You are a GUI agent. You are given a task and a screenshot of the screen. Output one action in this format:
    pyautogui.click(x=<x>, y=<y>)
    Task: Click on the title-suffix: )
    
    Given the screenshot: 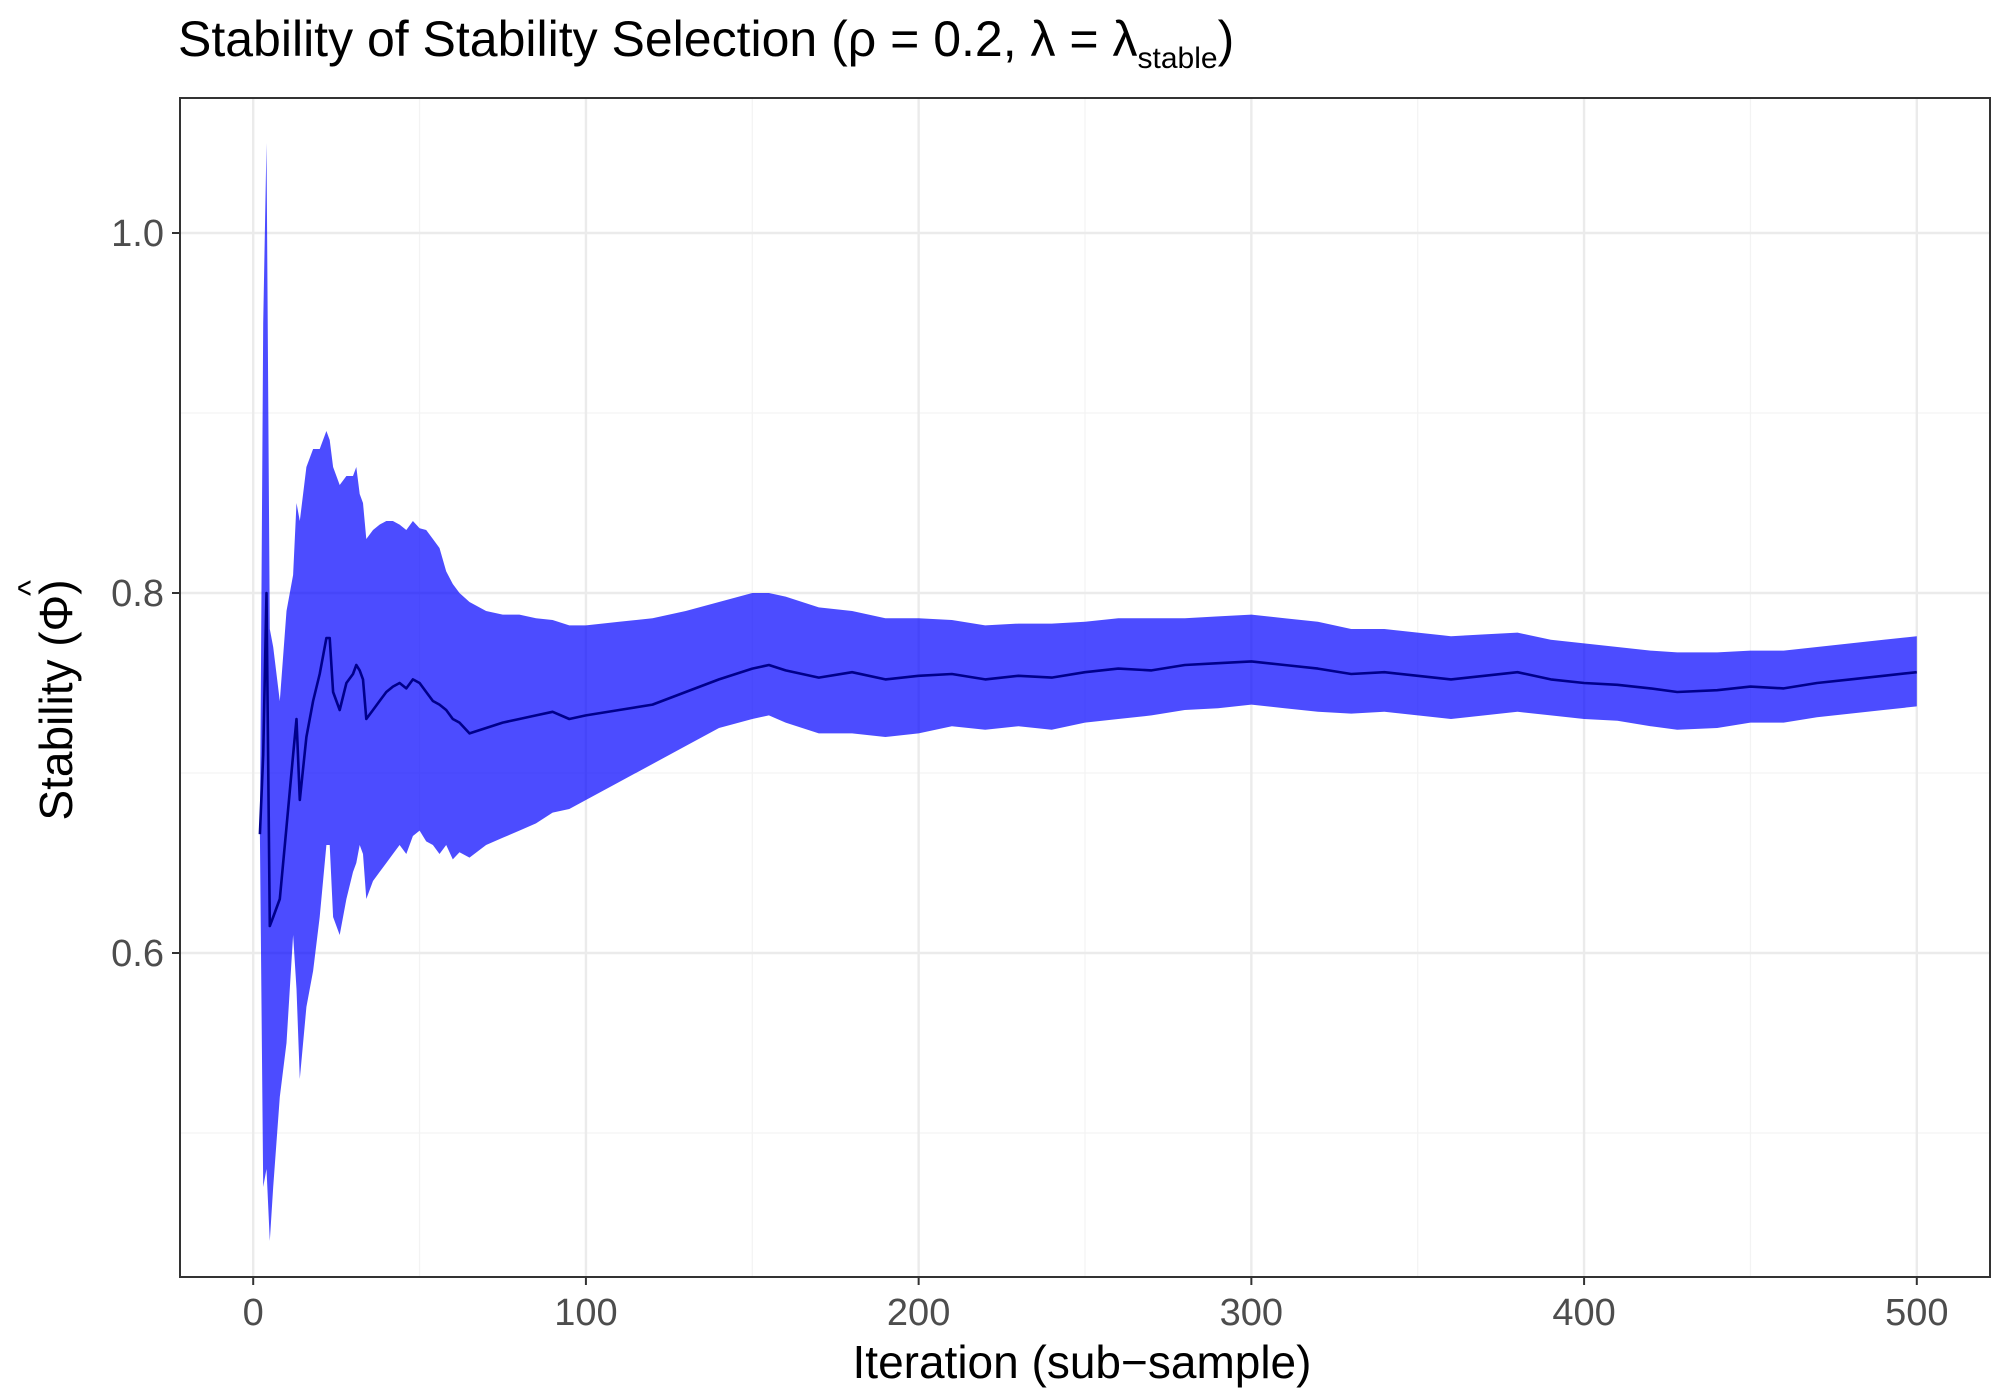 What is the action you would take?
    pyautogui.click(x=1226, y=39)
    